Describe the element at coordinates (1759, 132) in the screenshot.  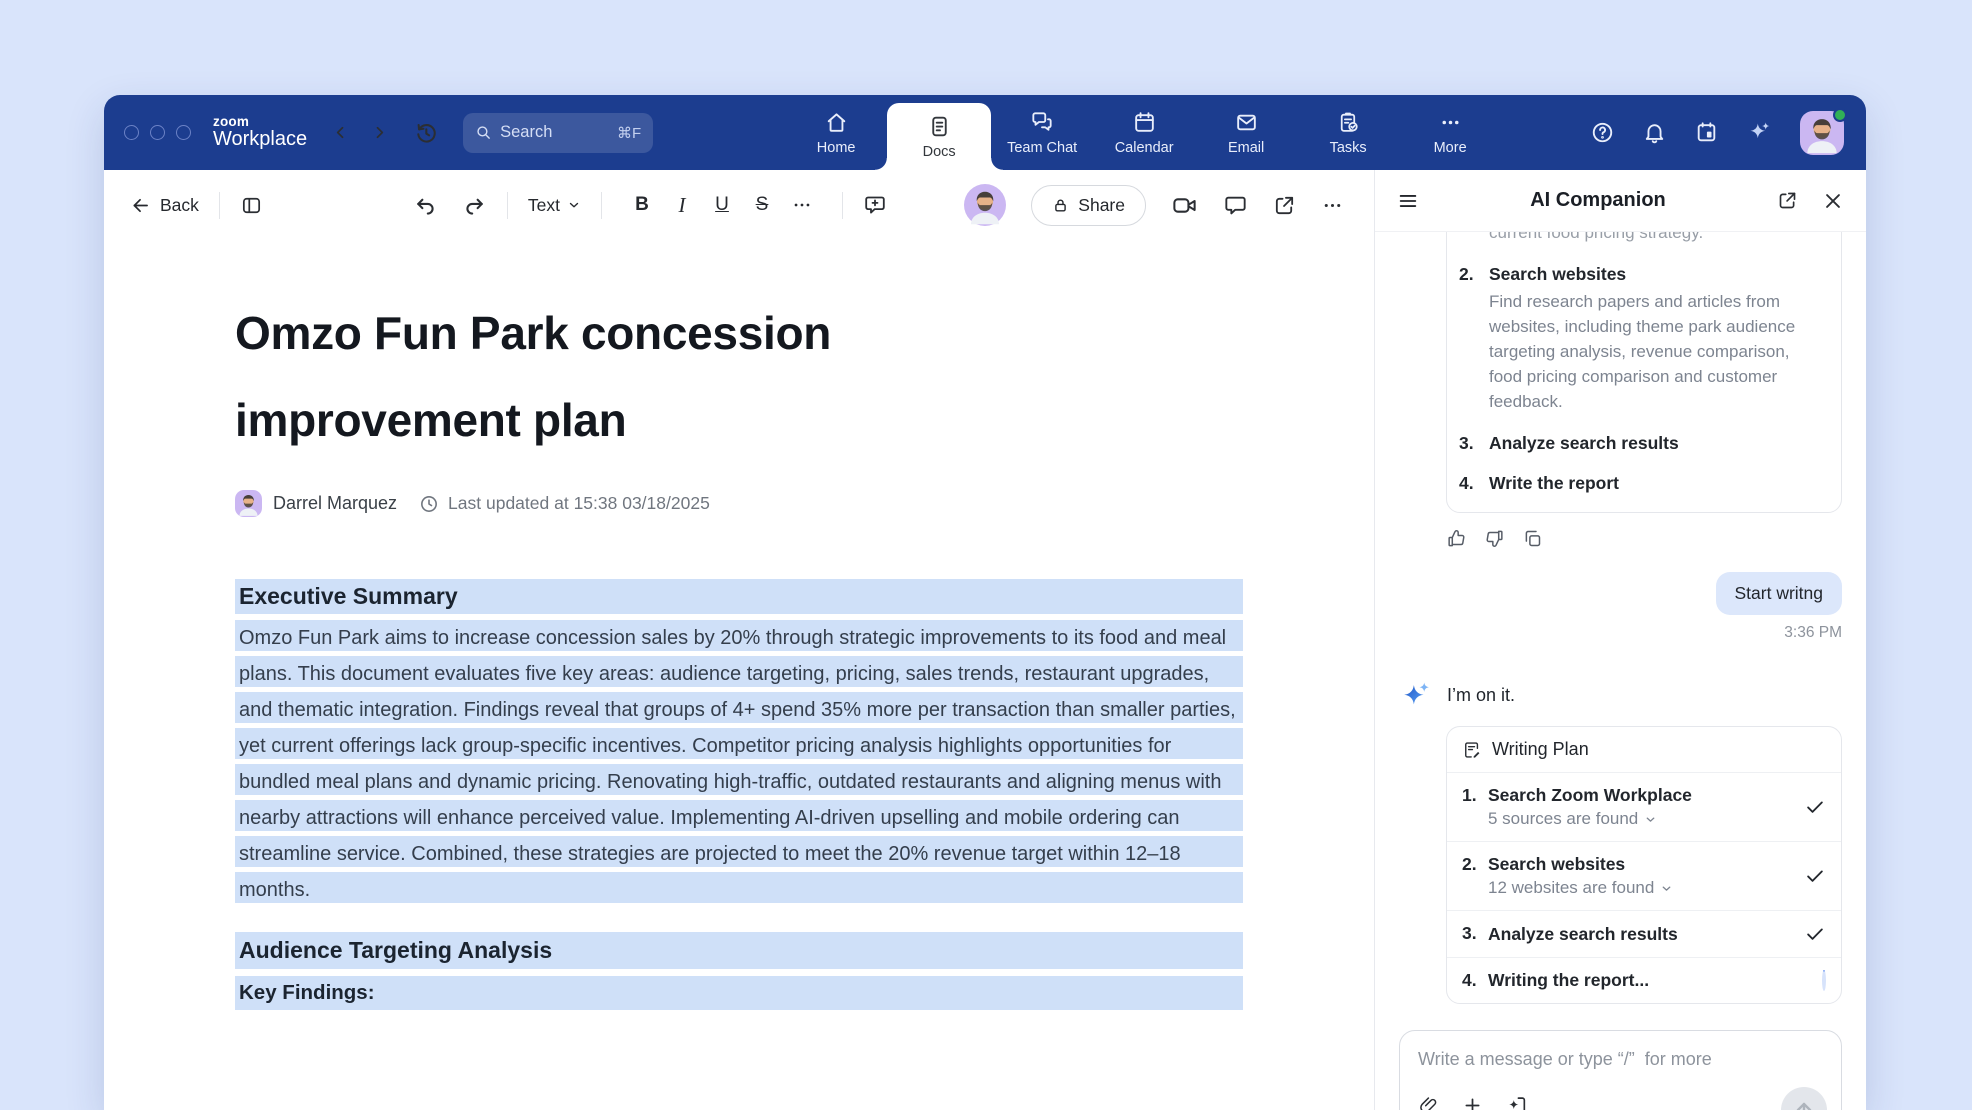
I see `ai-companion-icon` at that location.